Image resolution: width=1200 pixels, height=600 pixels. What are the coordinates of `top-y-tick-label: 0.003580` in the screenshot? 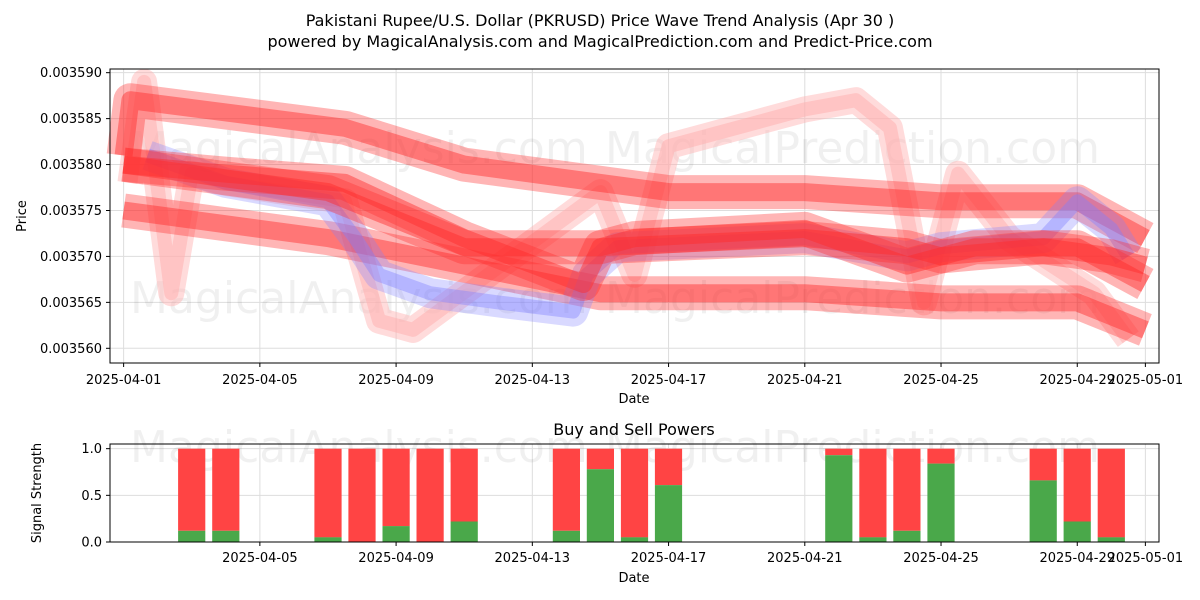 It's located at (71, 165).